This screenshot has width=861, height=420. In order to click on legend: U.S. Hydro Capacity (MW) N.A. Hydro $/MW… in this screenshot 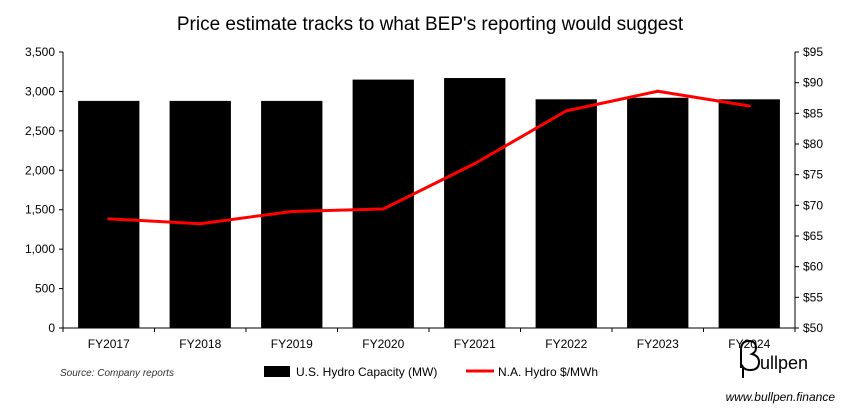, I will do `click(431, 372)`.